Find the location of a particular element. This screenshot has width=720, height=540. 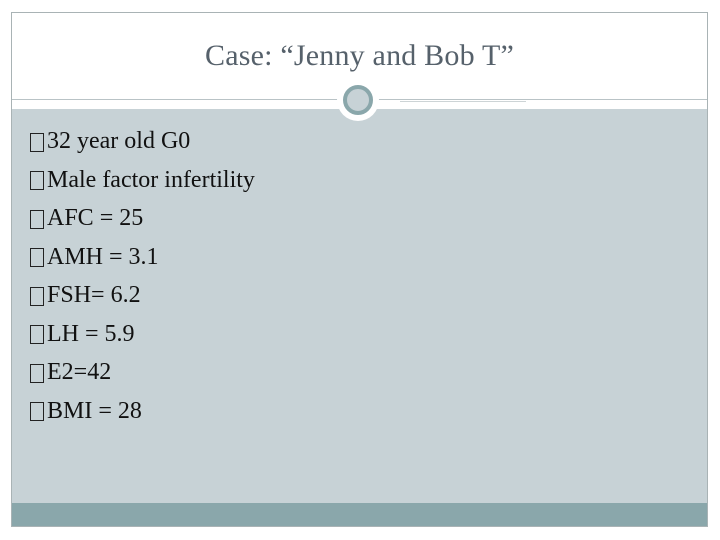

list-item: 32 year old G0 is located at coordinates (142, 141).